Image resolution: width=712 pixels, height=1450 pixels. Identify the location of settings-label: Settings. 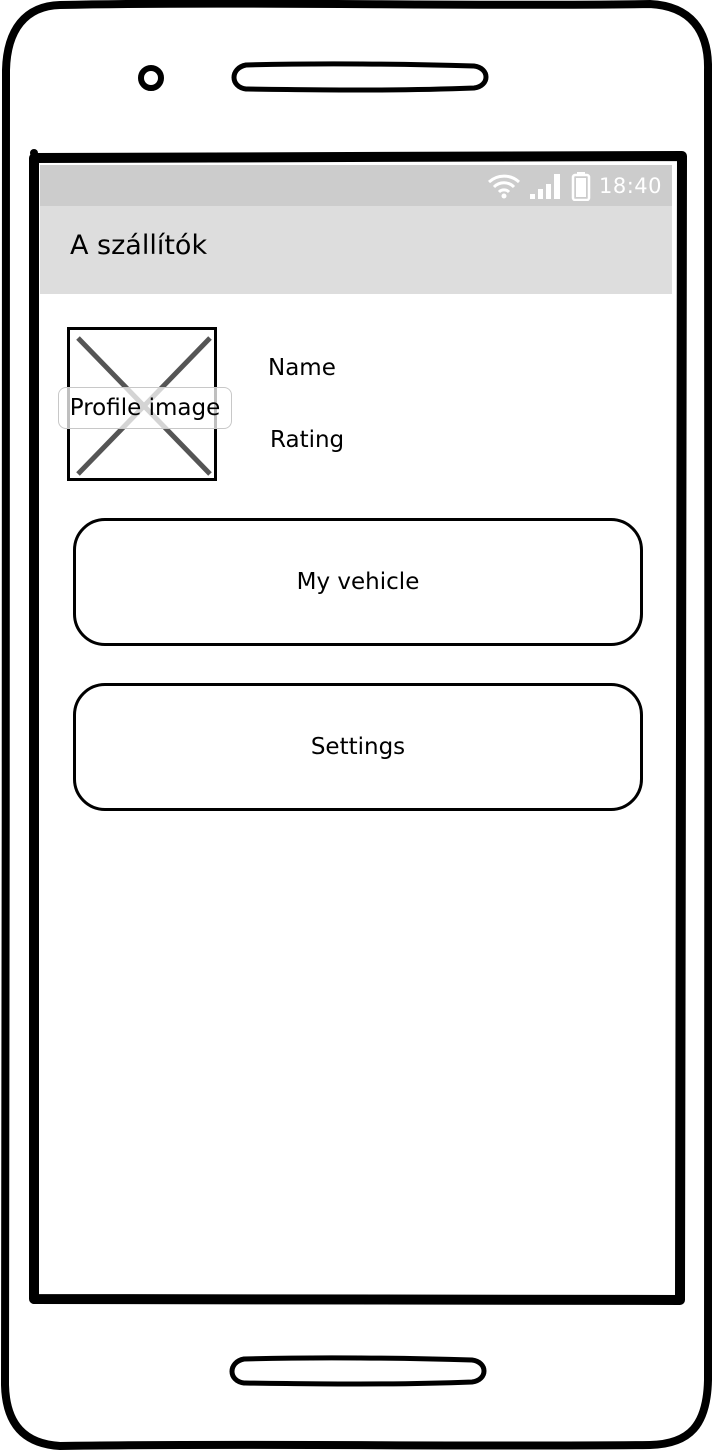
(358, 747).